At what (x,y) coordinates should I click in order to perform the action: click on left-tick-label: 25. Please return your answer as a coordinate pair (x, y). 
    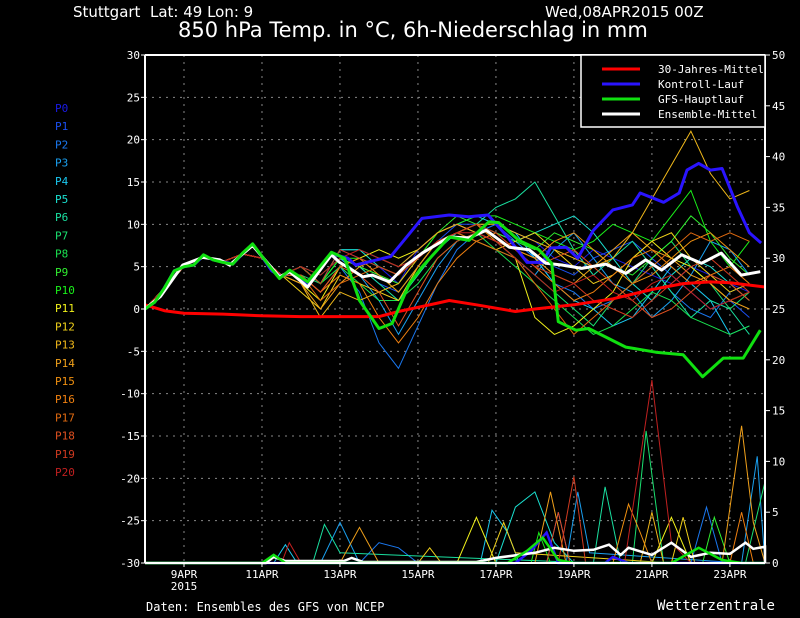
    Looking at the image, I should click on (133, 97).